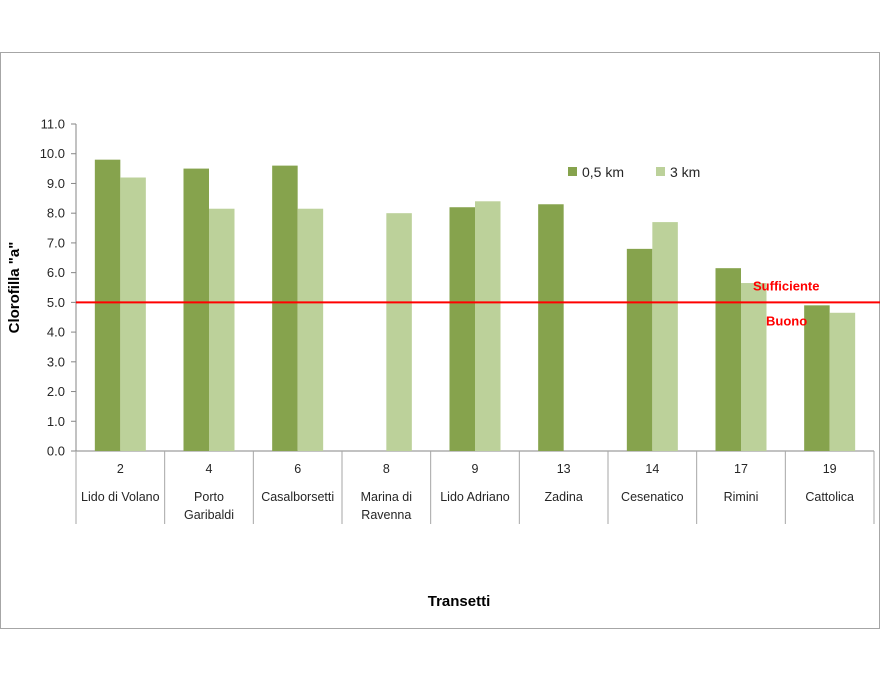  I want to click on x-category-name: Cesenatico, so click(652, 497).